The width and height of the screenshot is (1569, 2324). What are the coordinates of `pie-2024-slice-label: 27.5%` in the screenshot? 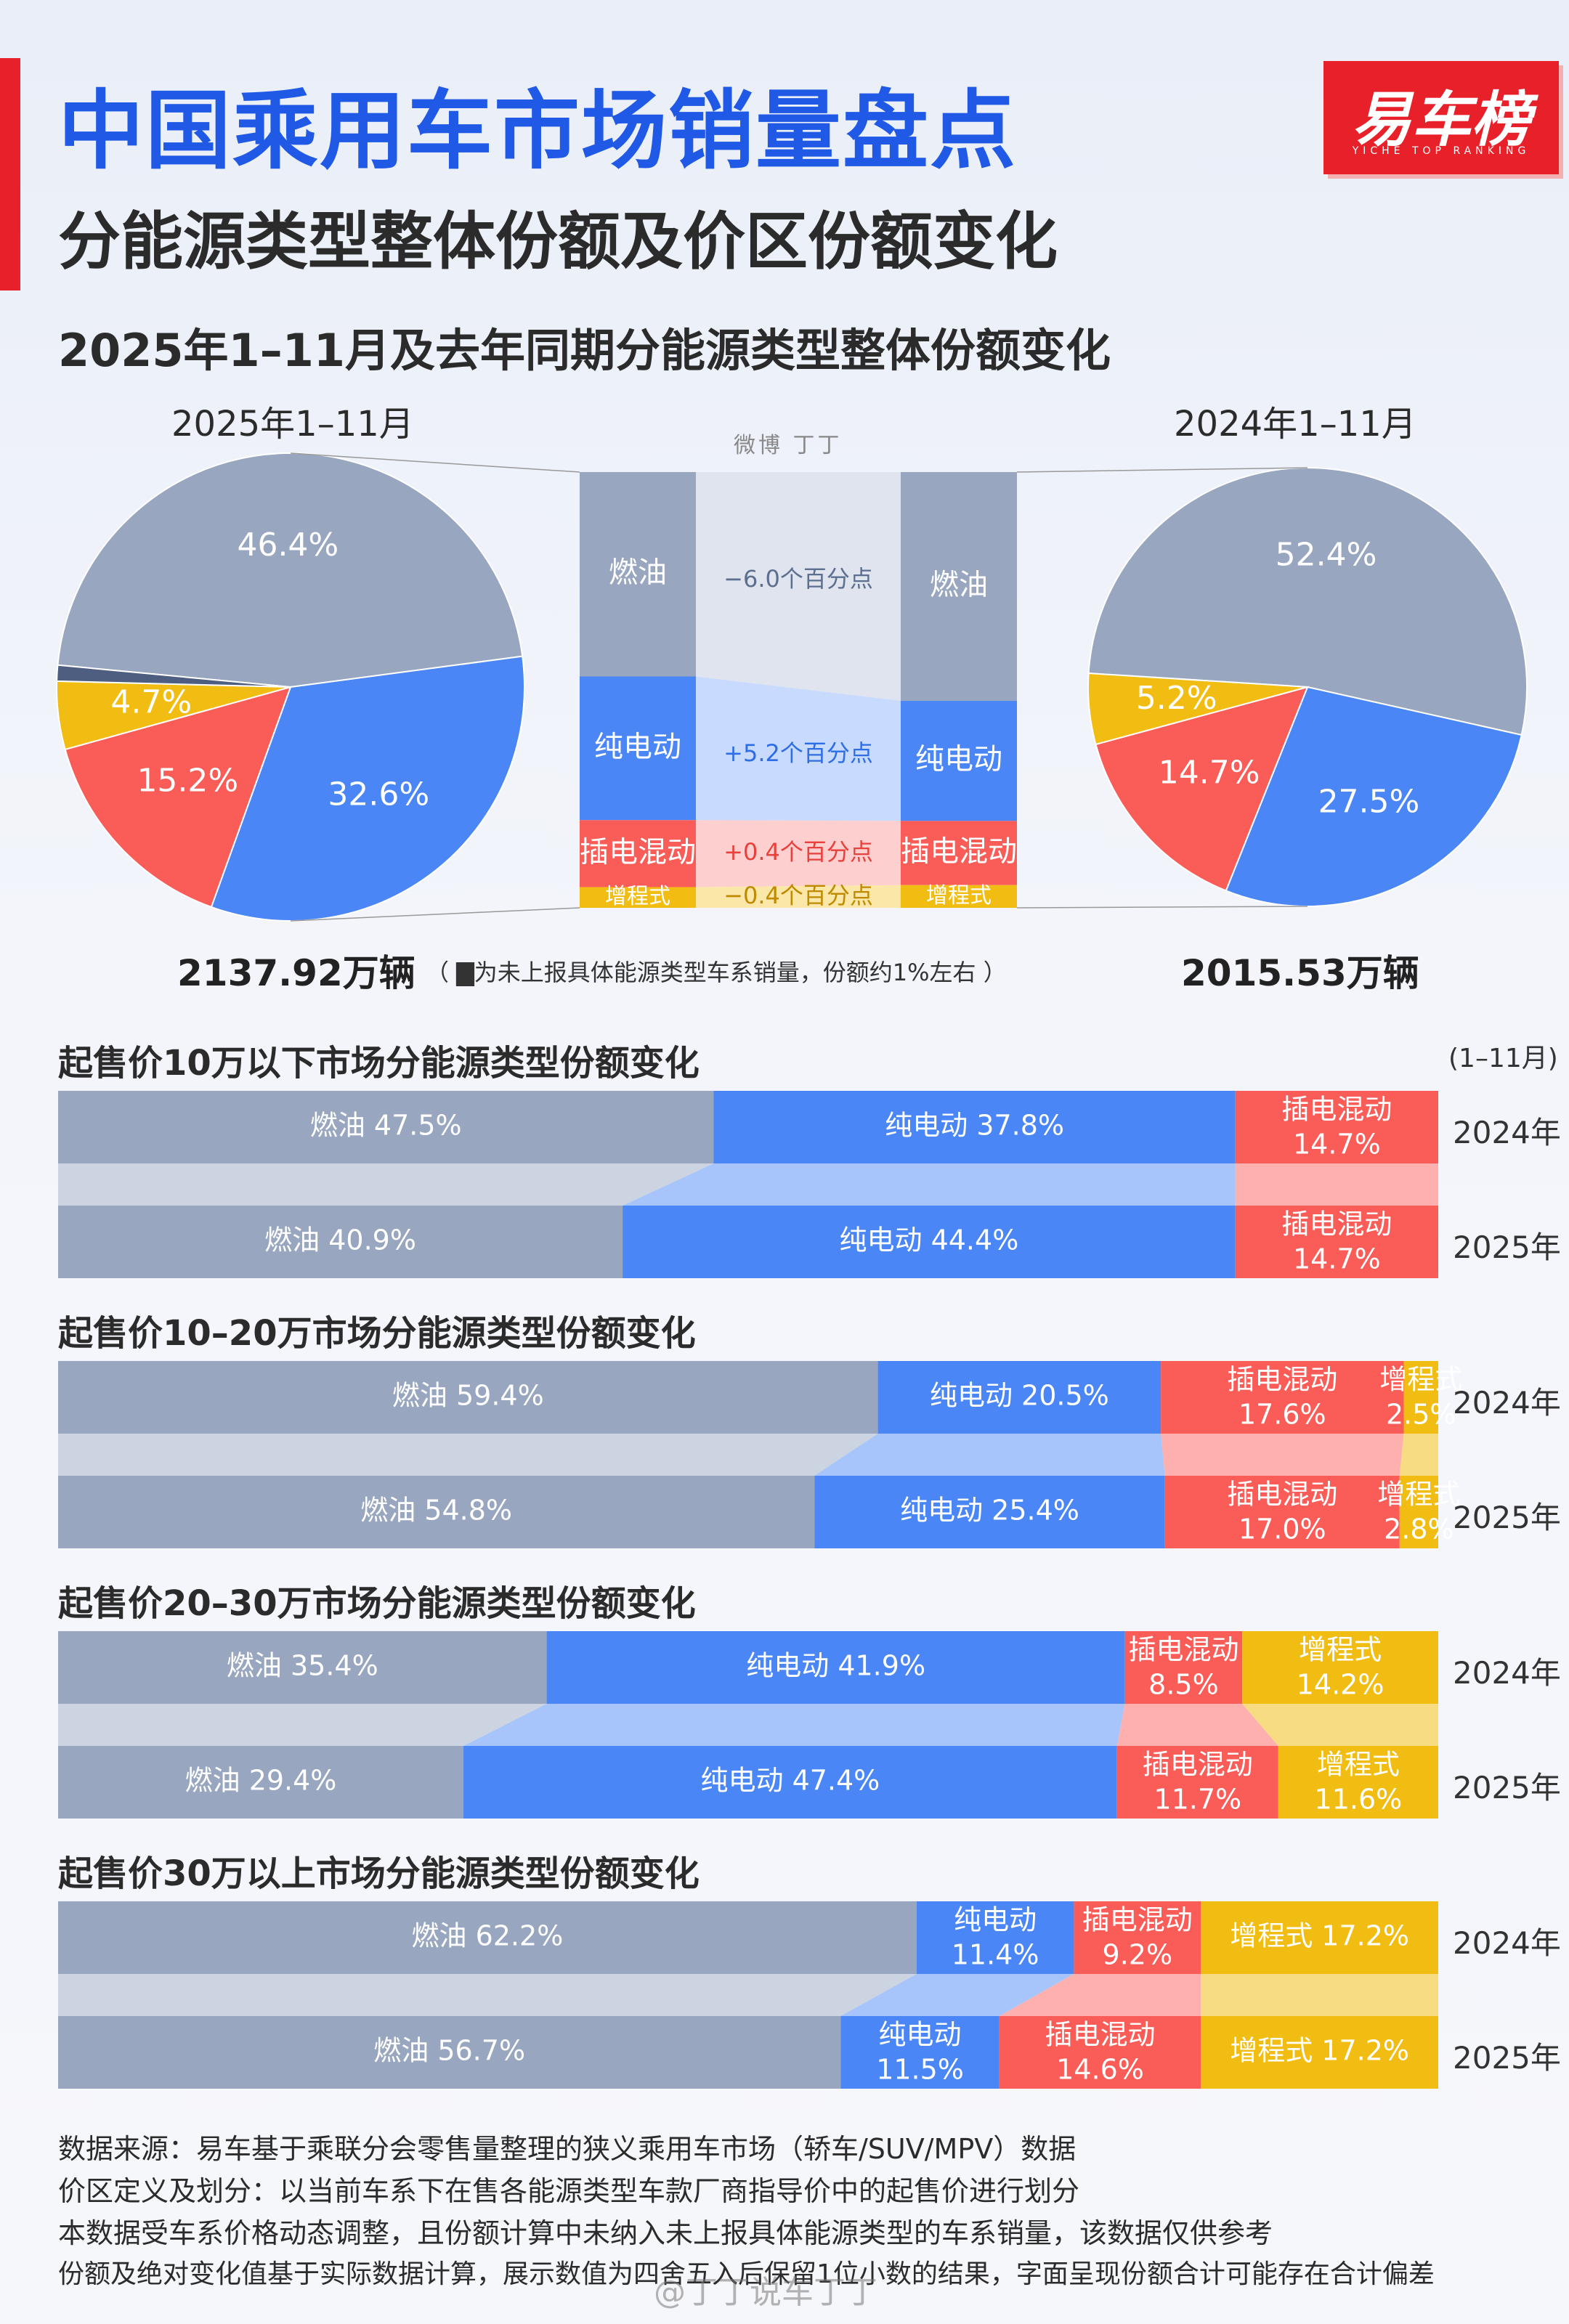 It's located at (1369, 801).